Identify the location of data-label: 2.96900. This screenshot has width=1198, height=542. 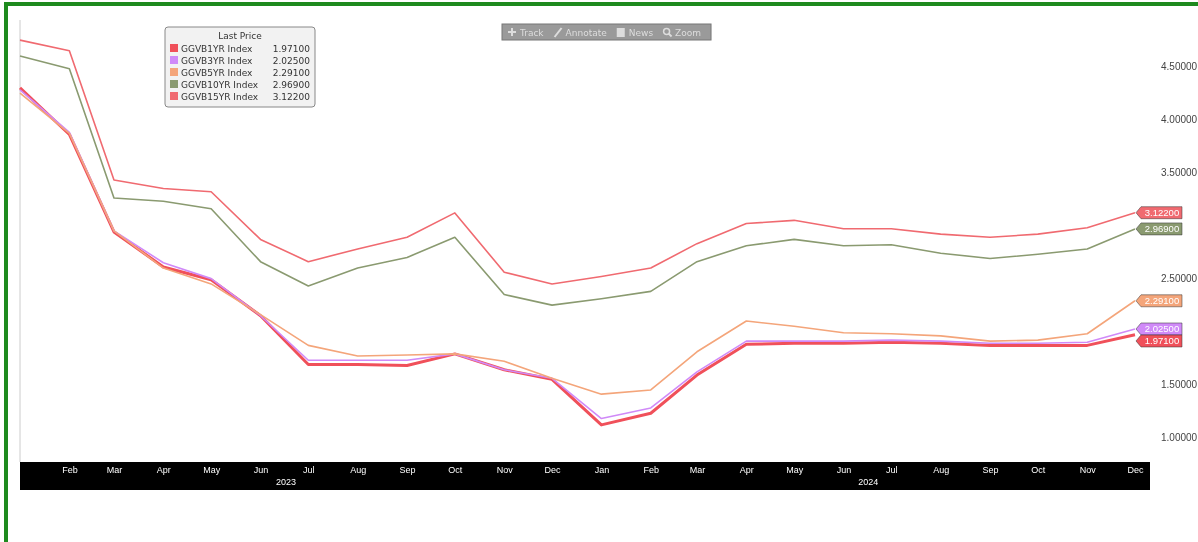
(1162, 229).